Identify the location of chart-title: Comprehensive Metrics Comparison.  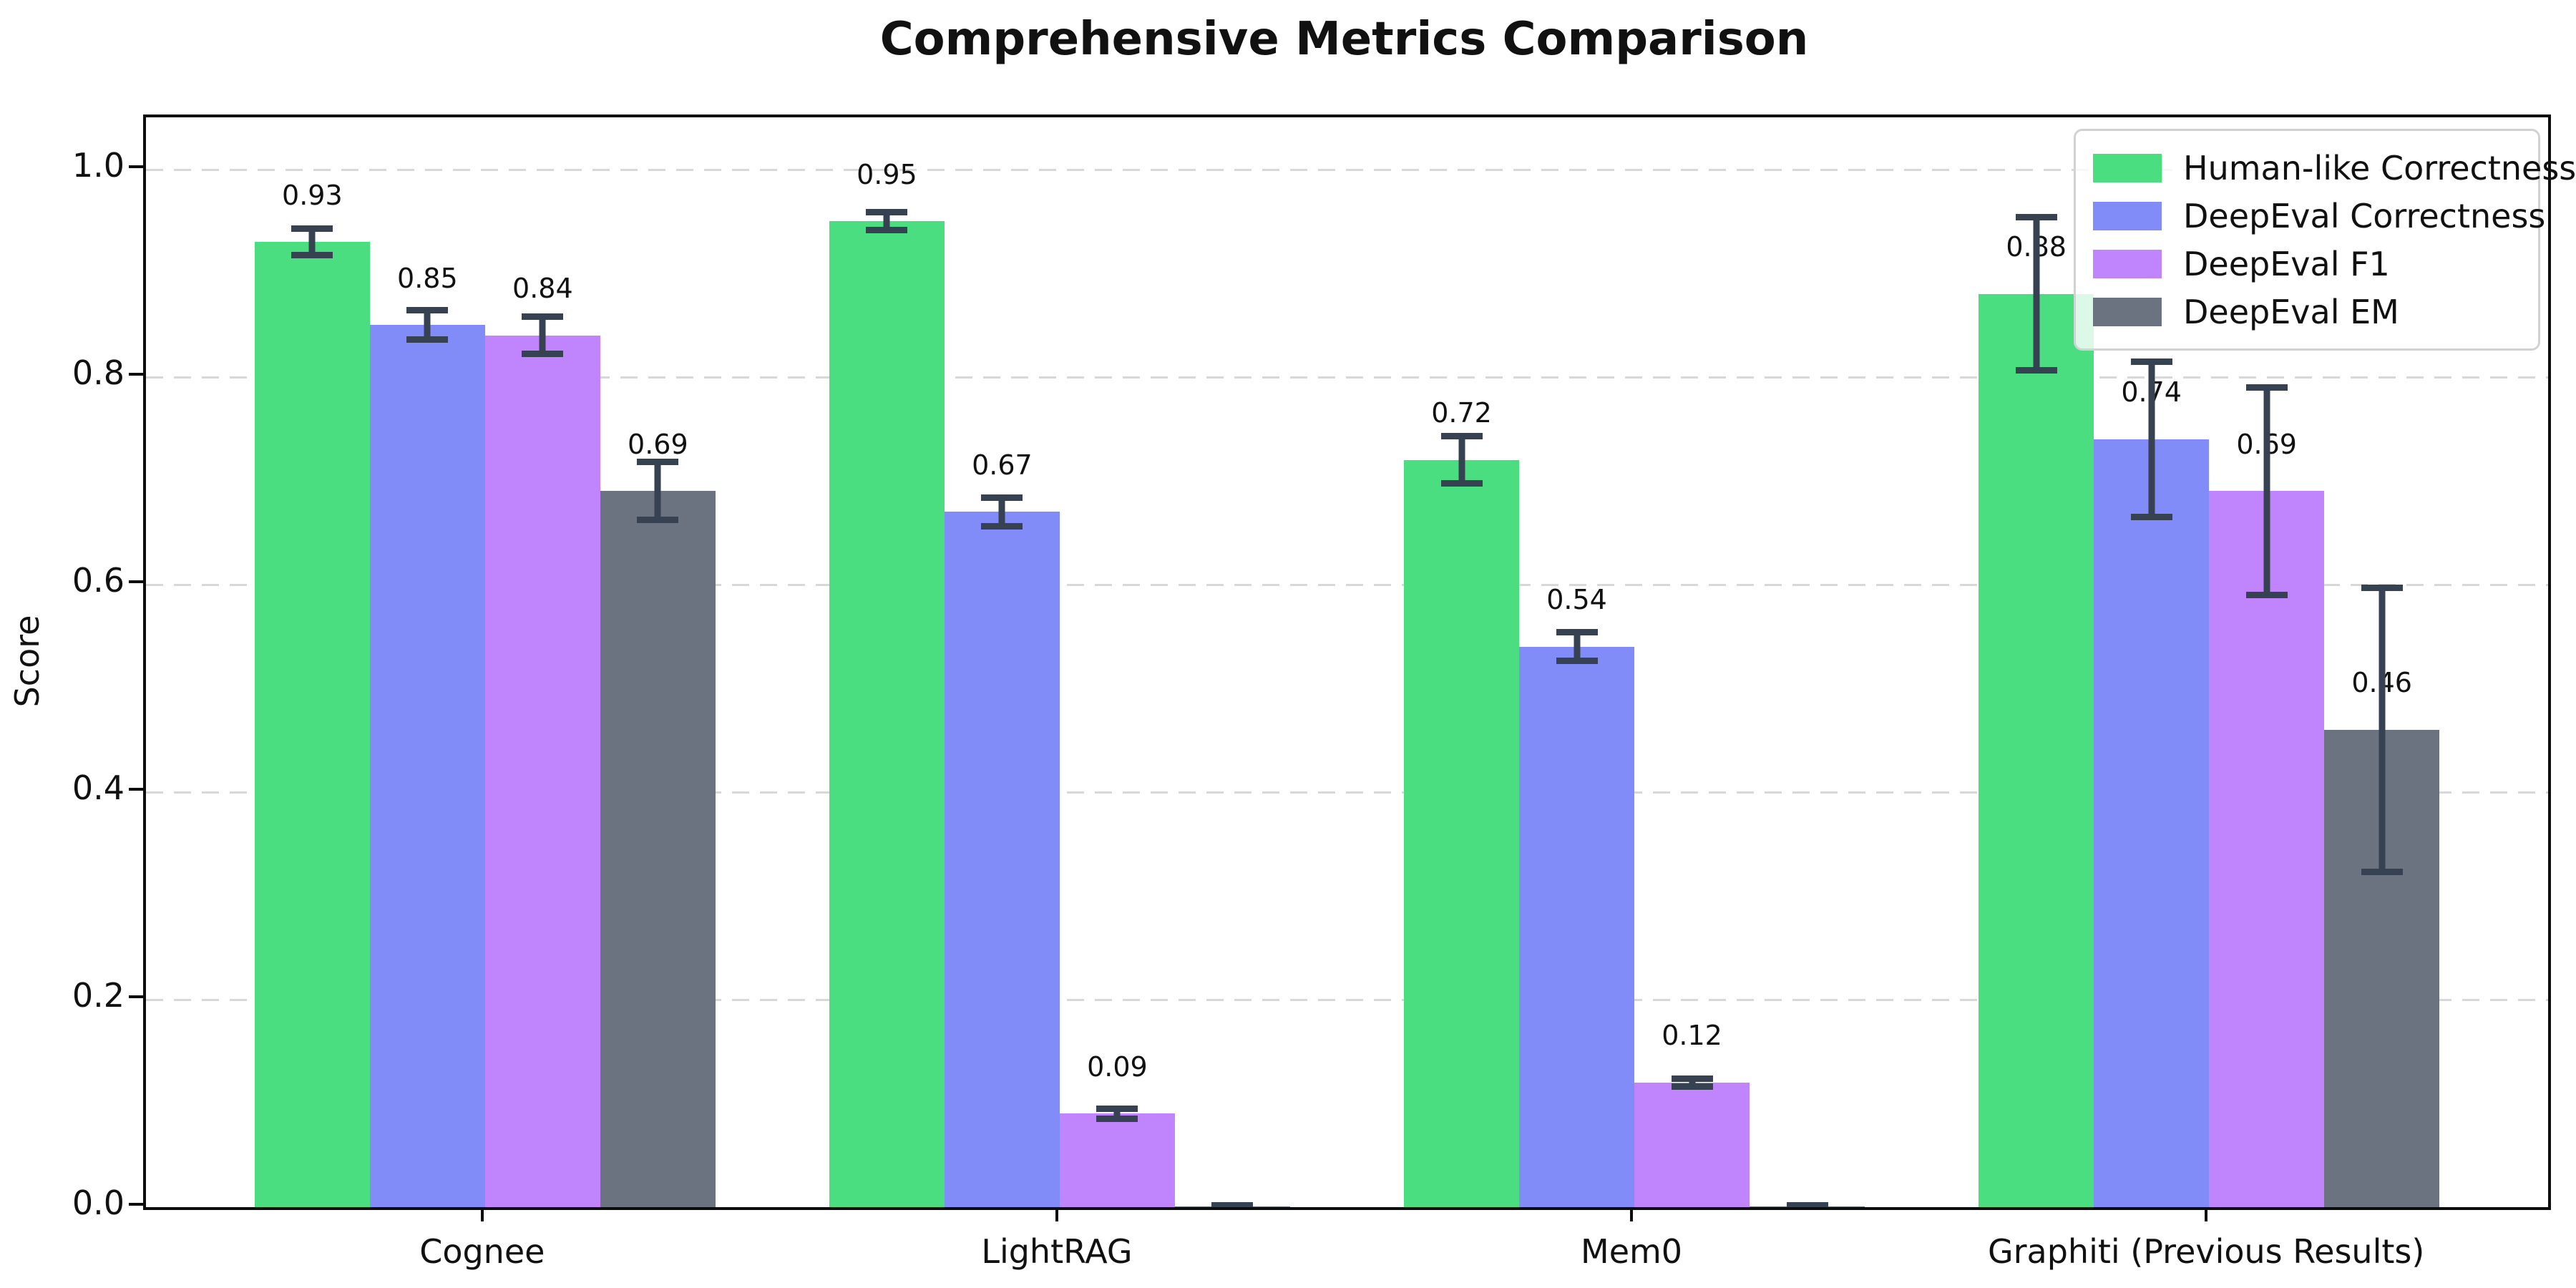
(1344, 39).